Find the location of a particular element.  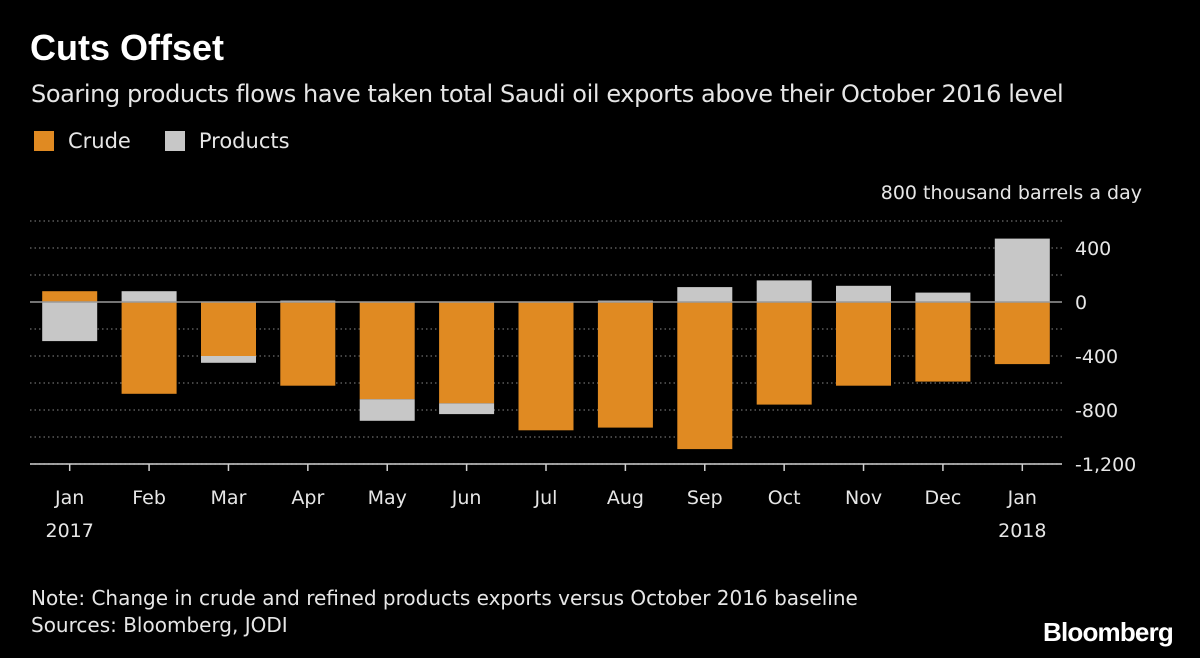

x-tick-label: Sep is located at coordinates (705, 498).